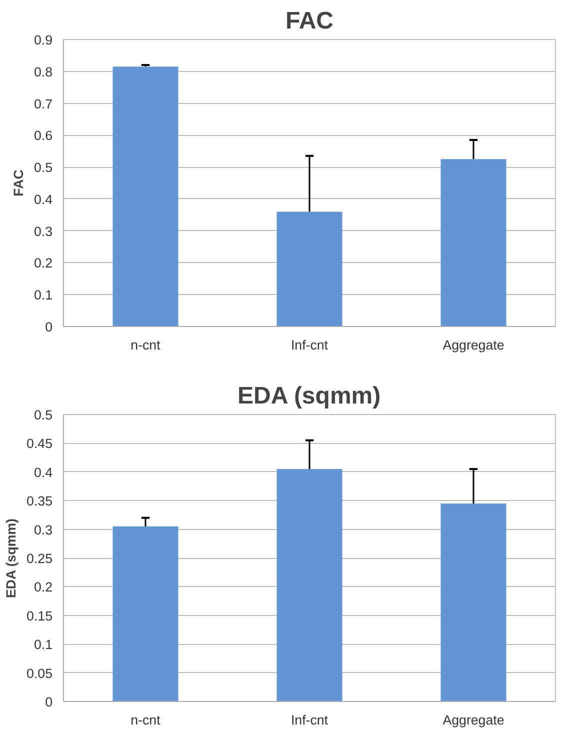 The height and width of the screenshot is (740, 580). I want to click on y-axis-title: FAC, so click(18, 182).